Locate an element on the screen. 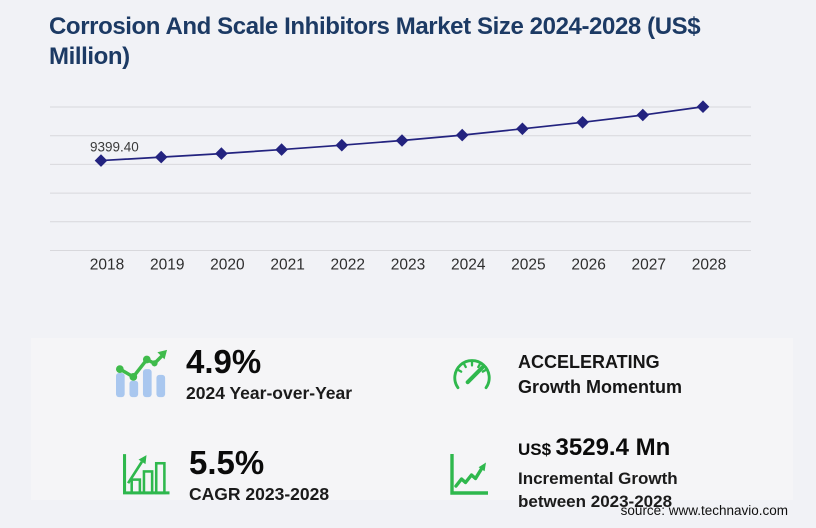  stat-text: 4.9% 2024 Year-over-Year is located at coordinates (269, 373).